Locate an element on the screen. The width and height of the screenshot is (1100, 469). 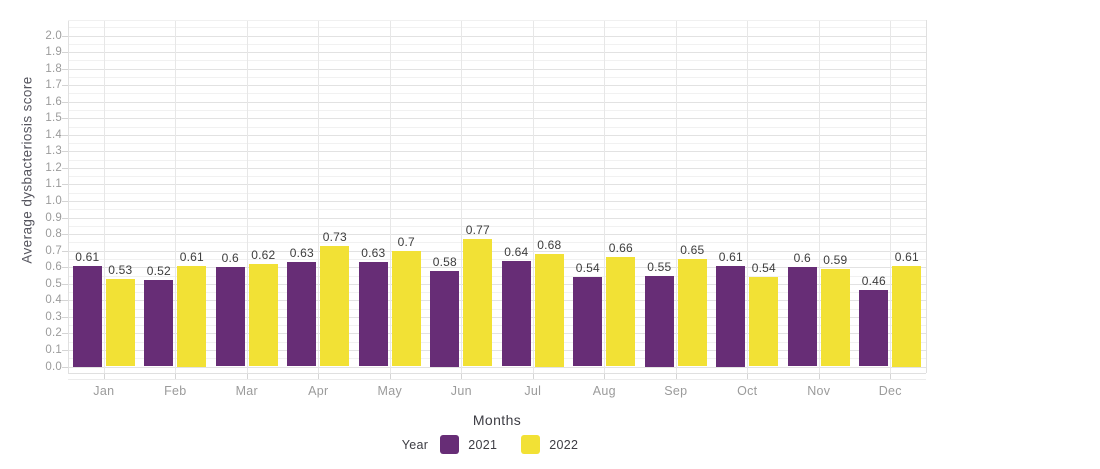
legend-title: Year is located at coordinates (415, 444).